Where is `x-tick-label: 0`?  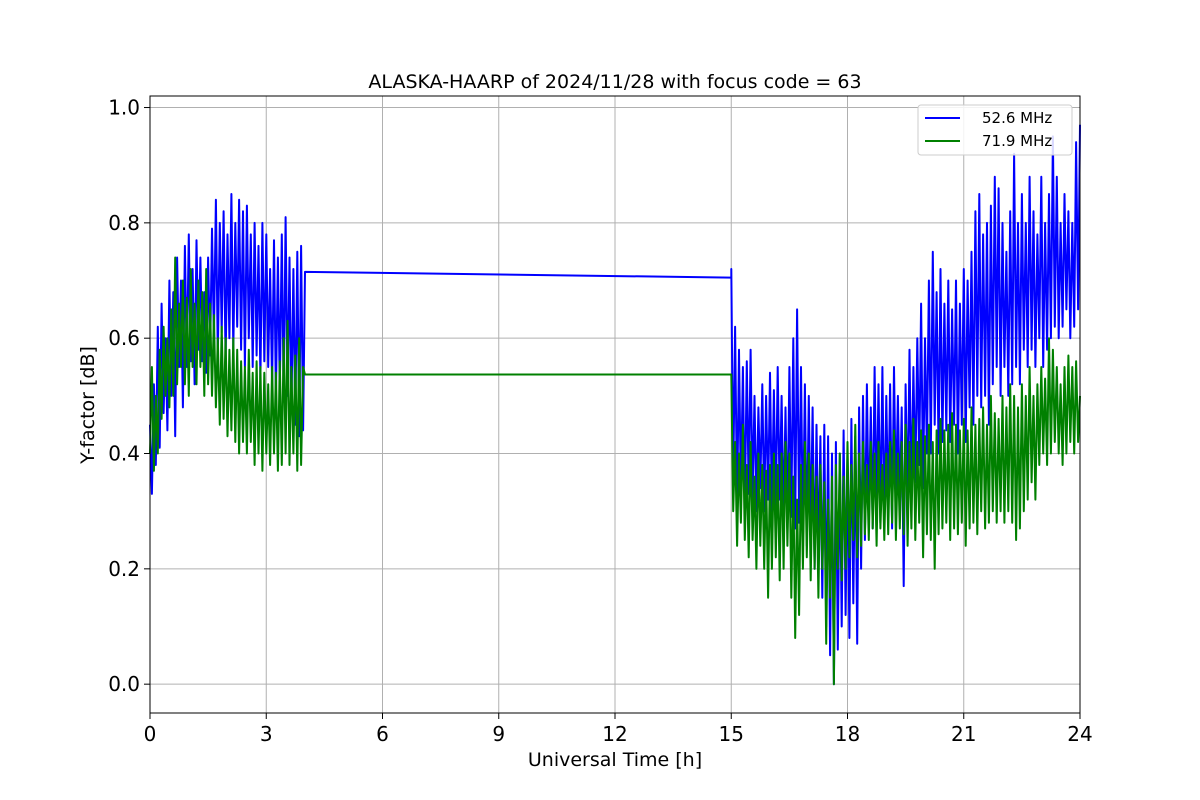
x-tick-label: 0 is located at coordinates (150, 734).